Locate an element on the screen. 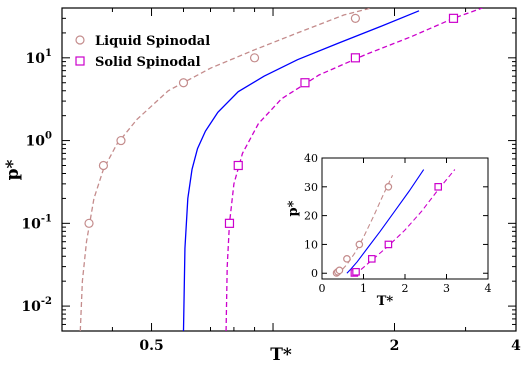 This screenshot has width=521, height=365. main-x-tick-label: 4 is located at coordinates (516, 346).